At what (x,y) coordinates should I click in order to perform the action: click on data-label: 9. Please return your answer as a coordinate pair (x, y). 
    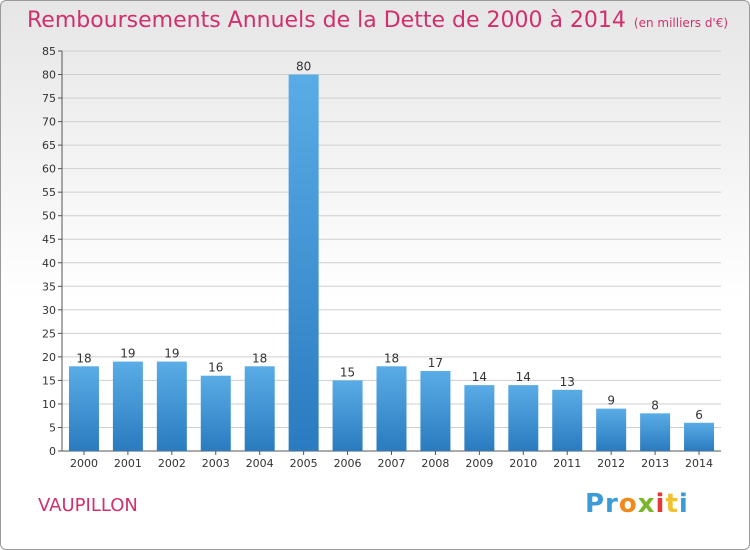
    Looking at the image, I should click on (611, 401).